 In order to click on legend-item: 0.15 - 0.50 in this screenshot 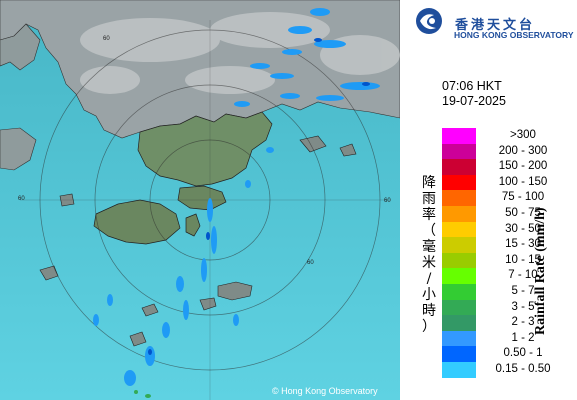, I will do `click(509, 369)`.